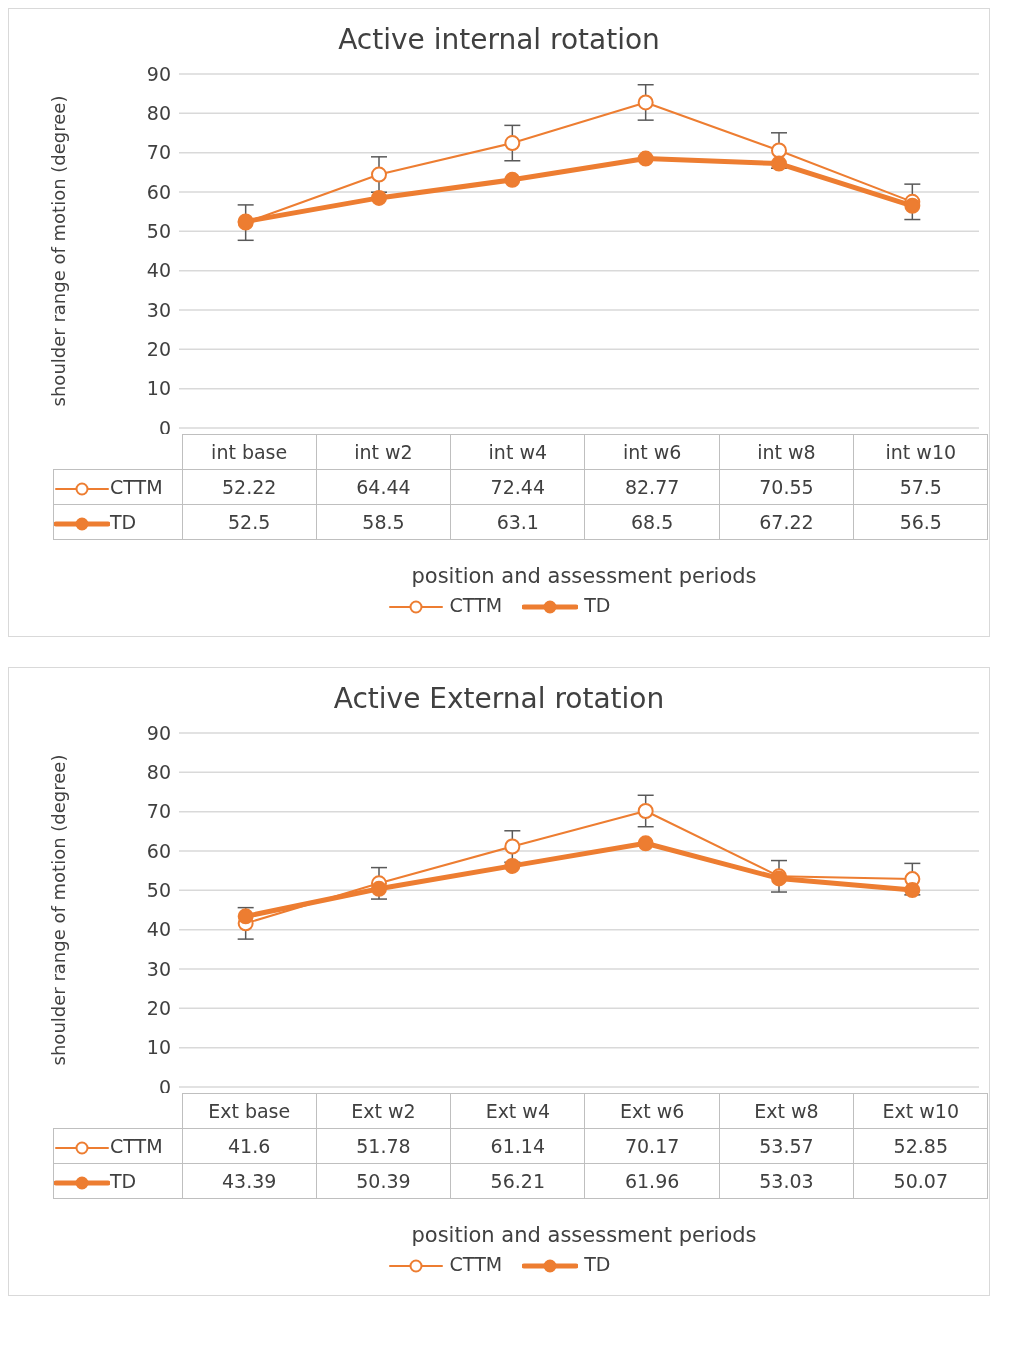 The height and width of the screenshot is (1361, 1035). Describe the element at coordinates (383, 1181) in the screenshot. I see `data-label: 50.39` at that location.